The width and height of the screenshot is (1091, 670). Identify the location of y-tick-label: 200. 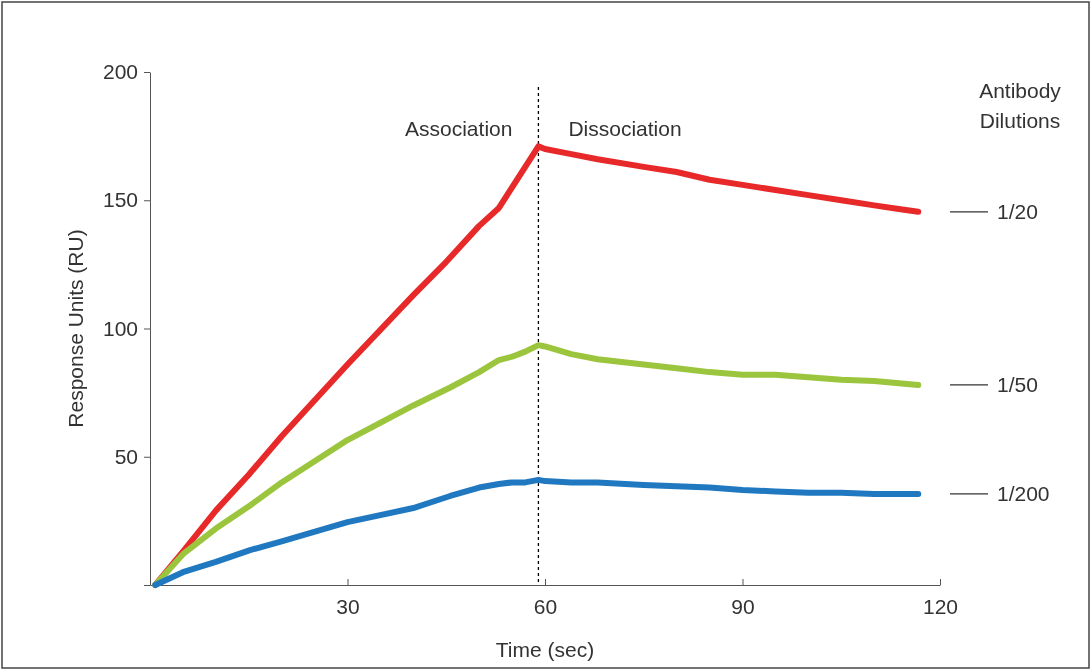
(120, 72).